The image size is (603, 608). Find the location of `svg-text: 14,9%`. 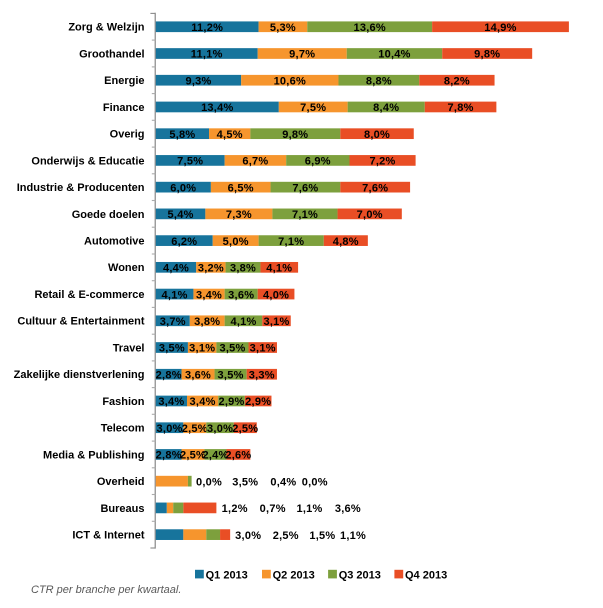

svg-text: 14,9% is located at coordinates (500, 28).